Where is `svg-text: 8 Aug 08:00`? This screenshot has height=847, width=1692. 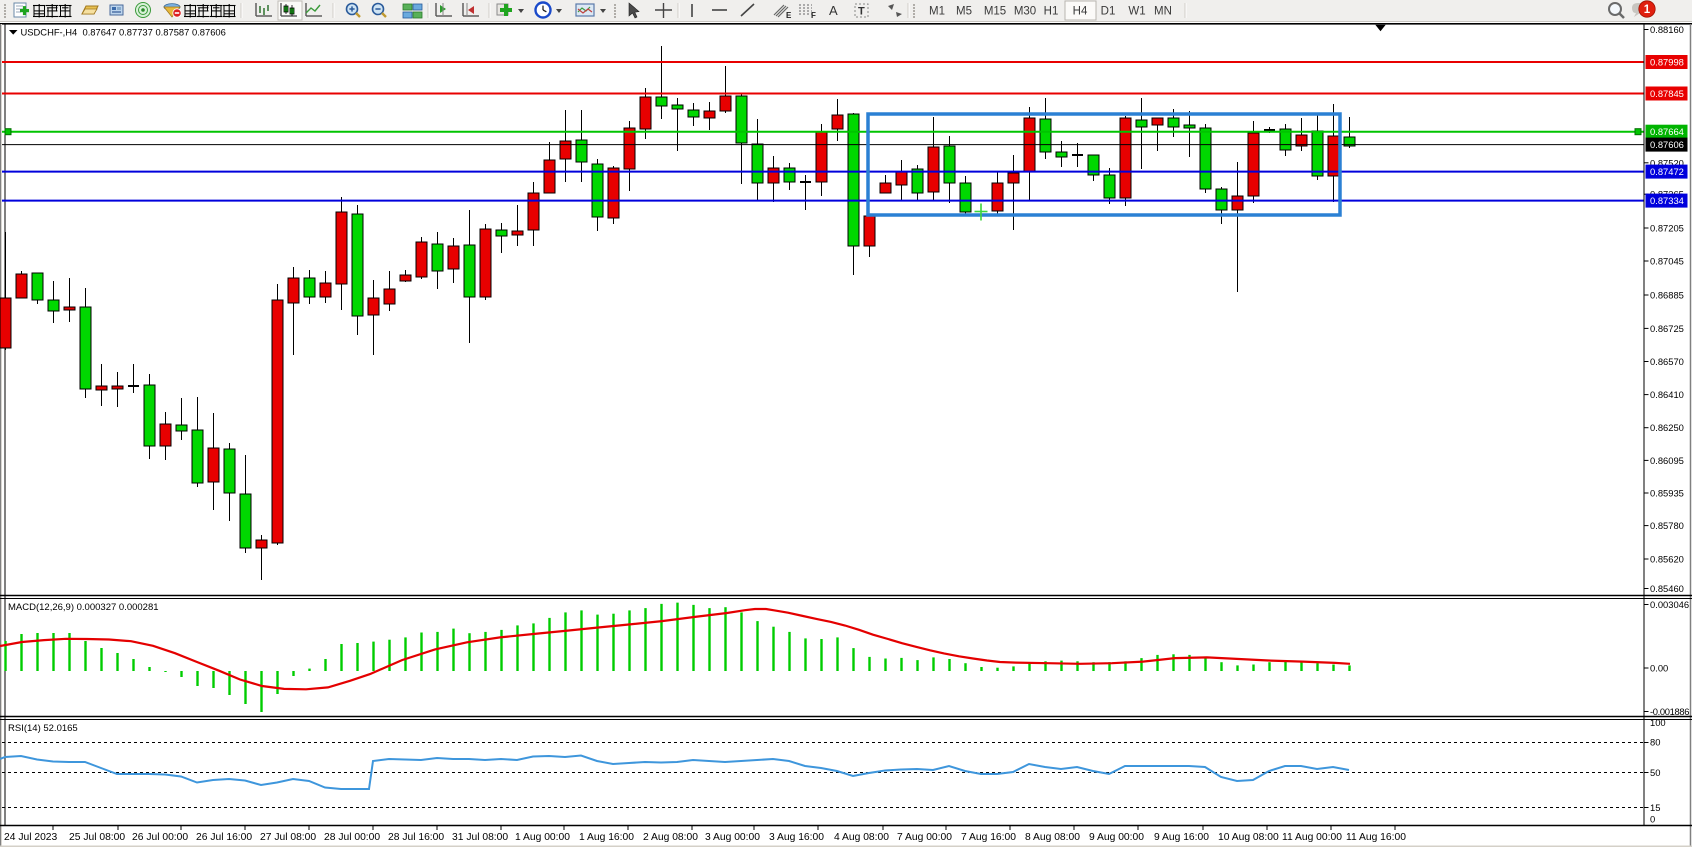 svg-text: 8 Aug 08:00 is located at coordinates (1052, 837).